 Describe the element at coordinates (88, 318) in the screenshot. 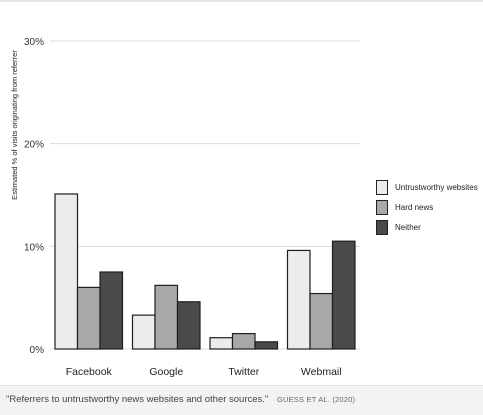

I see `bar-facebook-hard-news` at that location.